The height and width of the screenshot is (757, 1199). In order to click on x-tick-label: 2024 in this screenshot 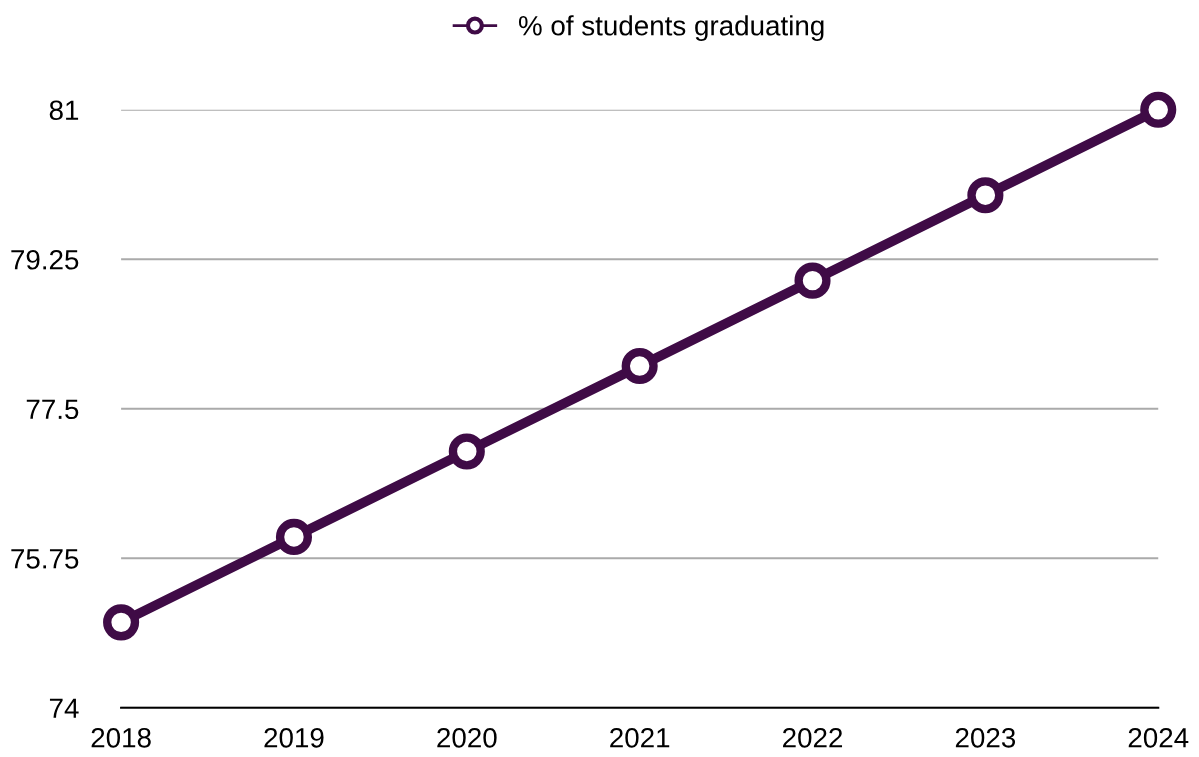, I will do `click(1158, 737)`.